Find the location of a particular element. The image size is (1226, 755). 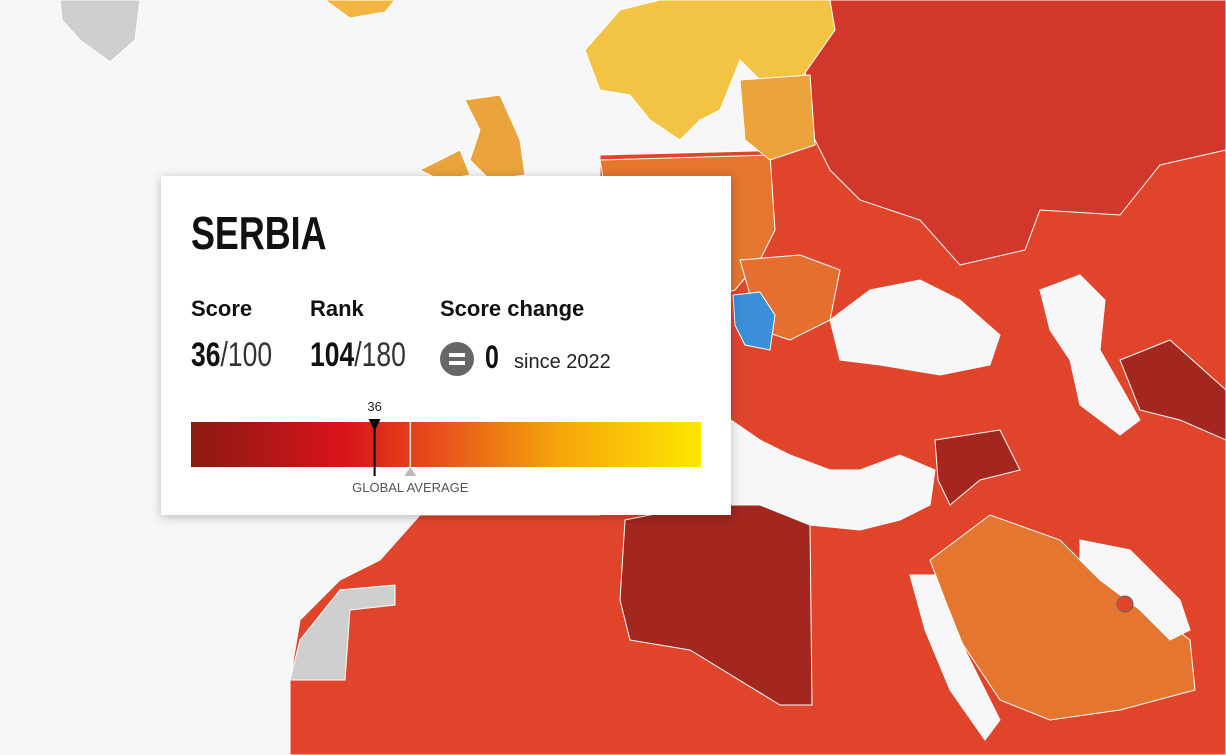

global-average-label: GLOBAL AVERAGE is located at coordinates (410, 487).